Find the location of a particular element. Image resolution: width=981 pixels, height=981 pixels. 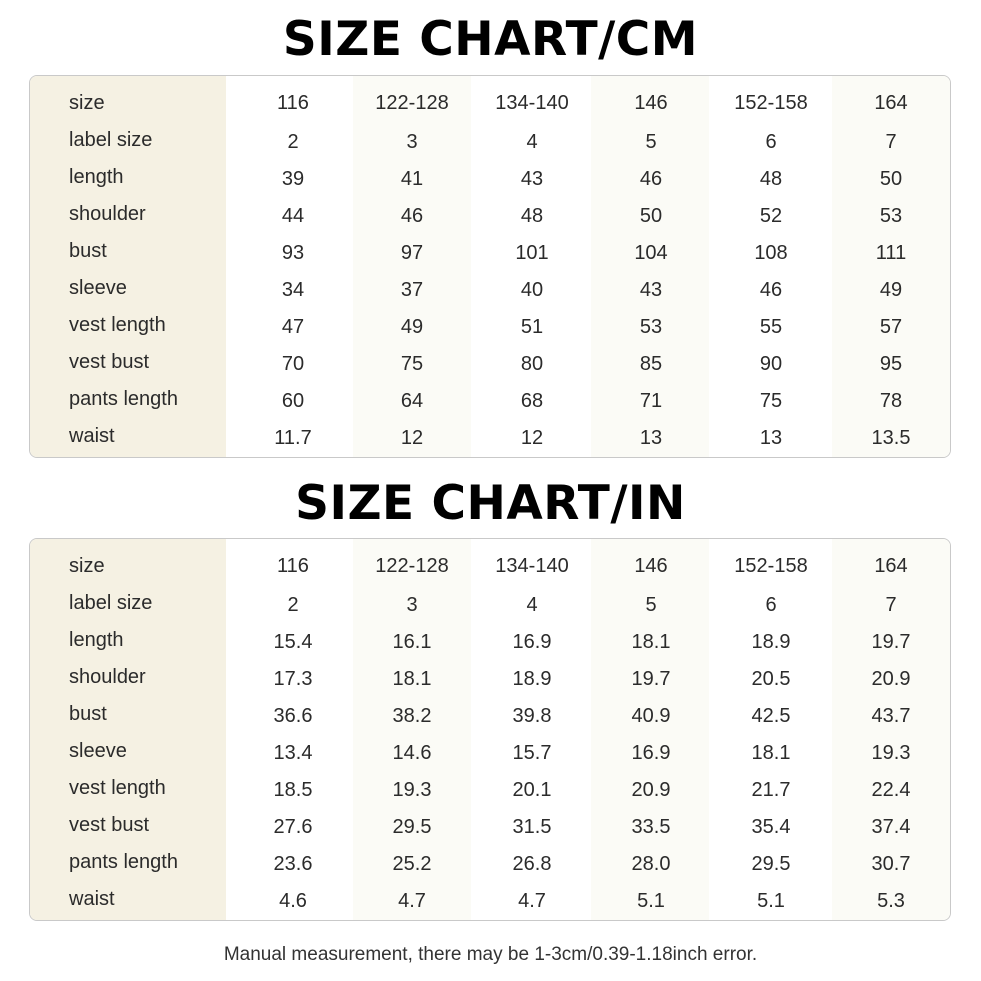

table-cell: 14.6 is located at coordinates (412, 753).